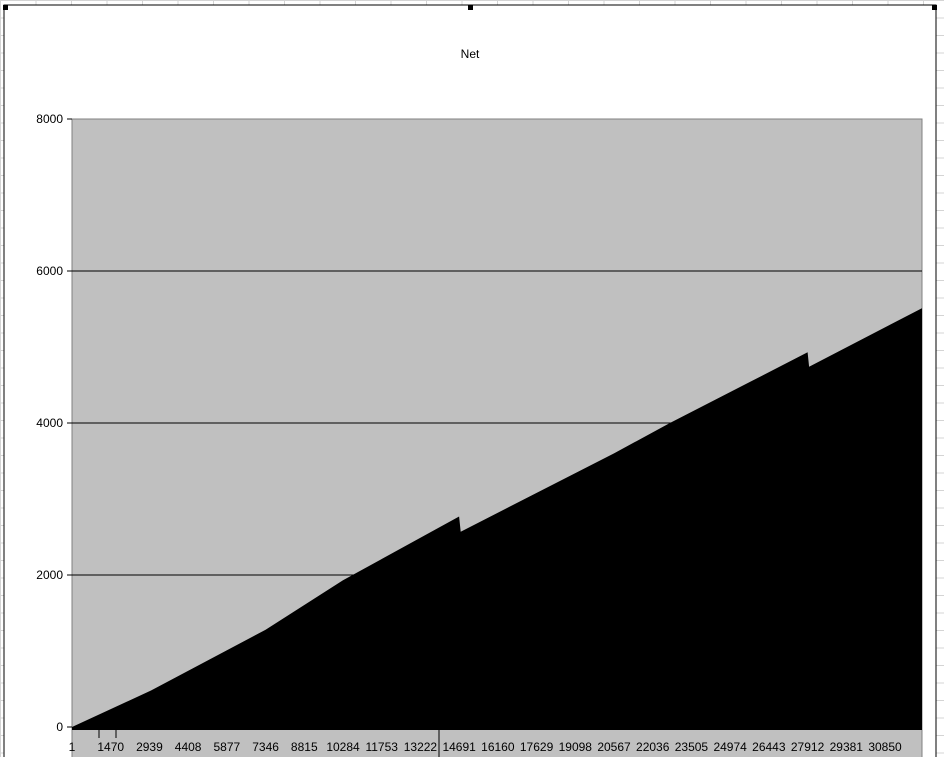  What do you see at coordinates (459, 747) in the screenshot?
I see `x-tick-label: 14691` at bounding box center [459, 747].